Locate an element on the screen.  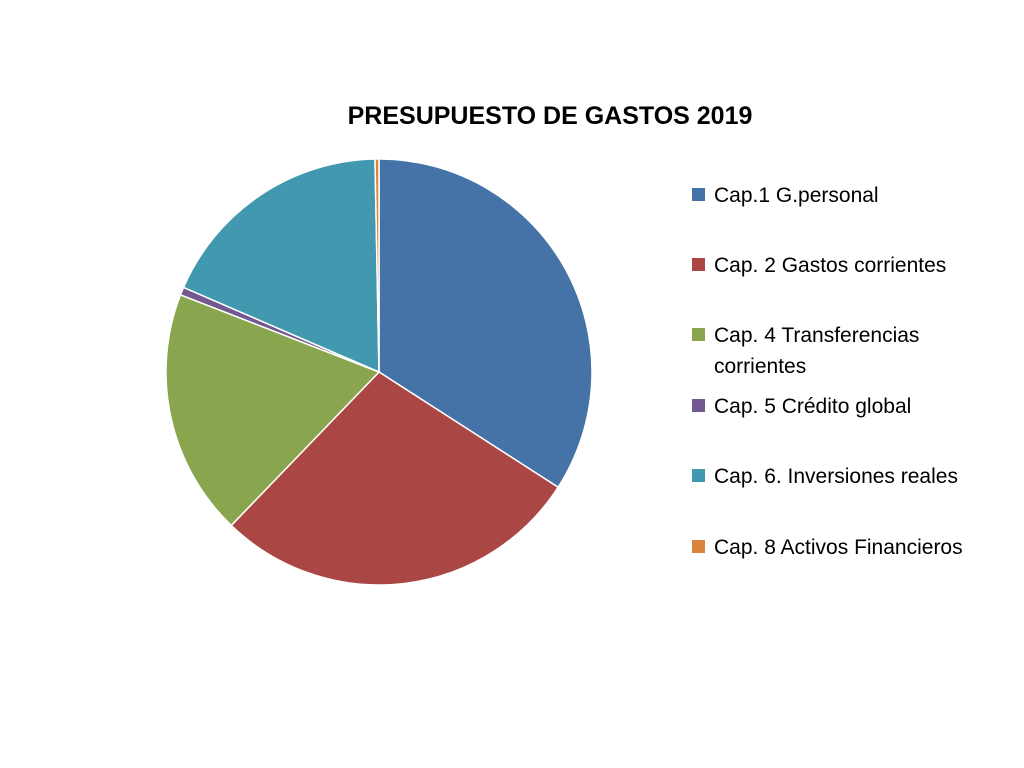
legend-label: Cap.1 G.personal is located at coordinates (796, 195).